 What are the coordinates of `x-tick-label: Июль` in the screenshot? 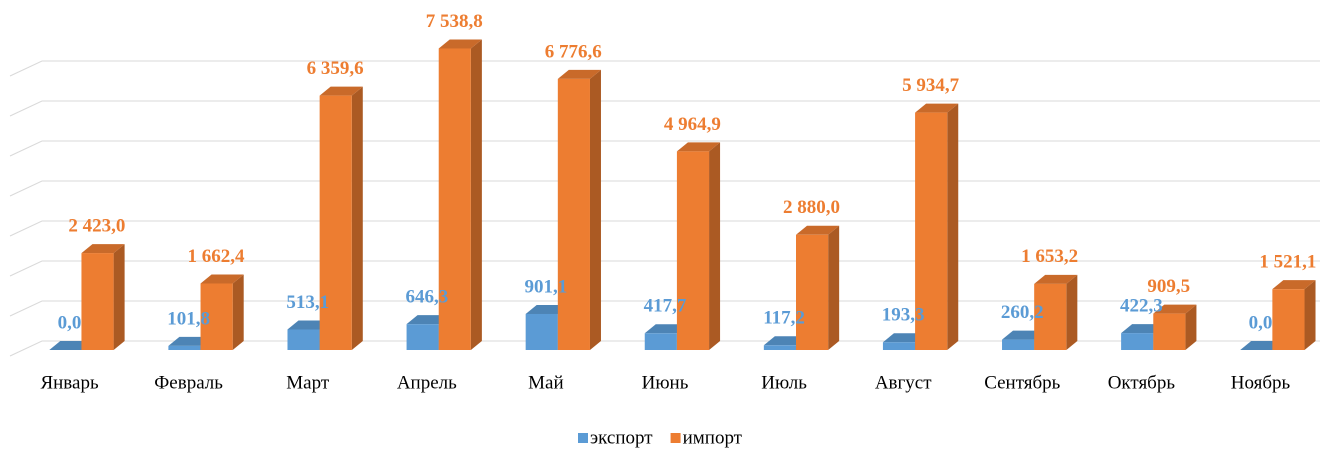 It's located at (784, 382).